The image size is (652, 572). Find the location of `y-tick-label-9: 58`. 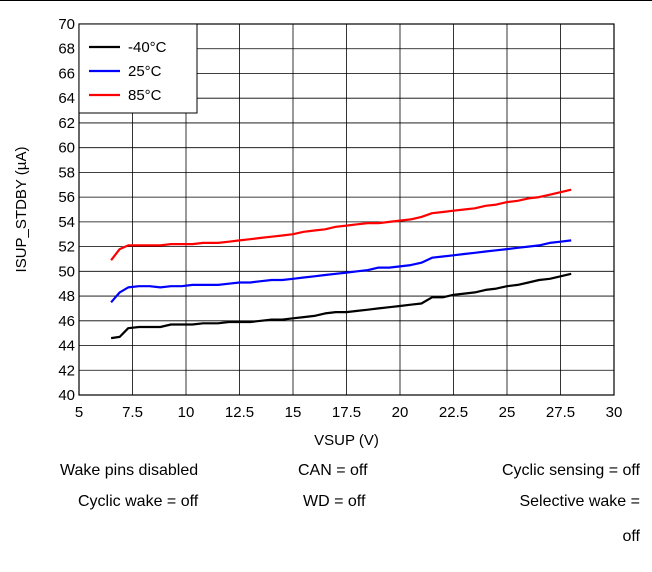

y-tick-label-9: 58 is located at coordinates (66, 172).